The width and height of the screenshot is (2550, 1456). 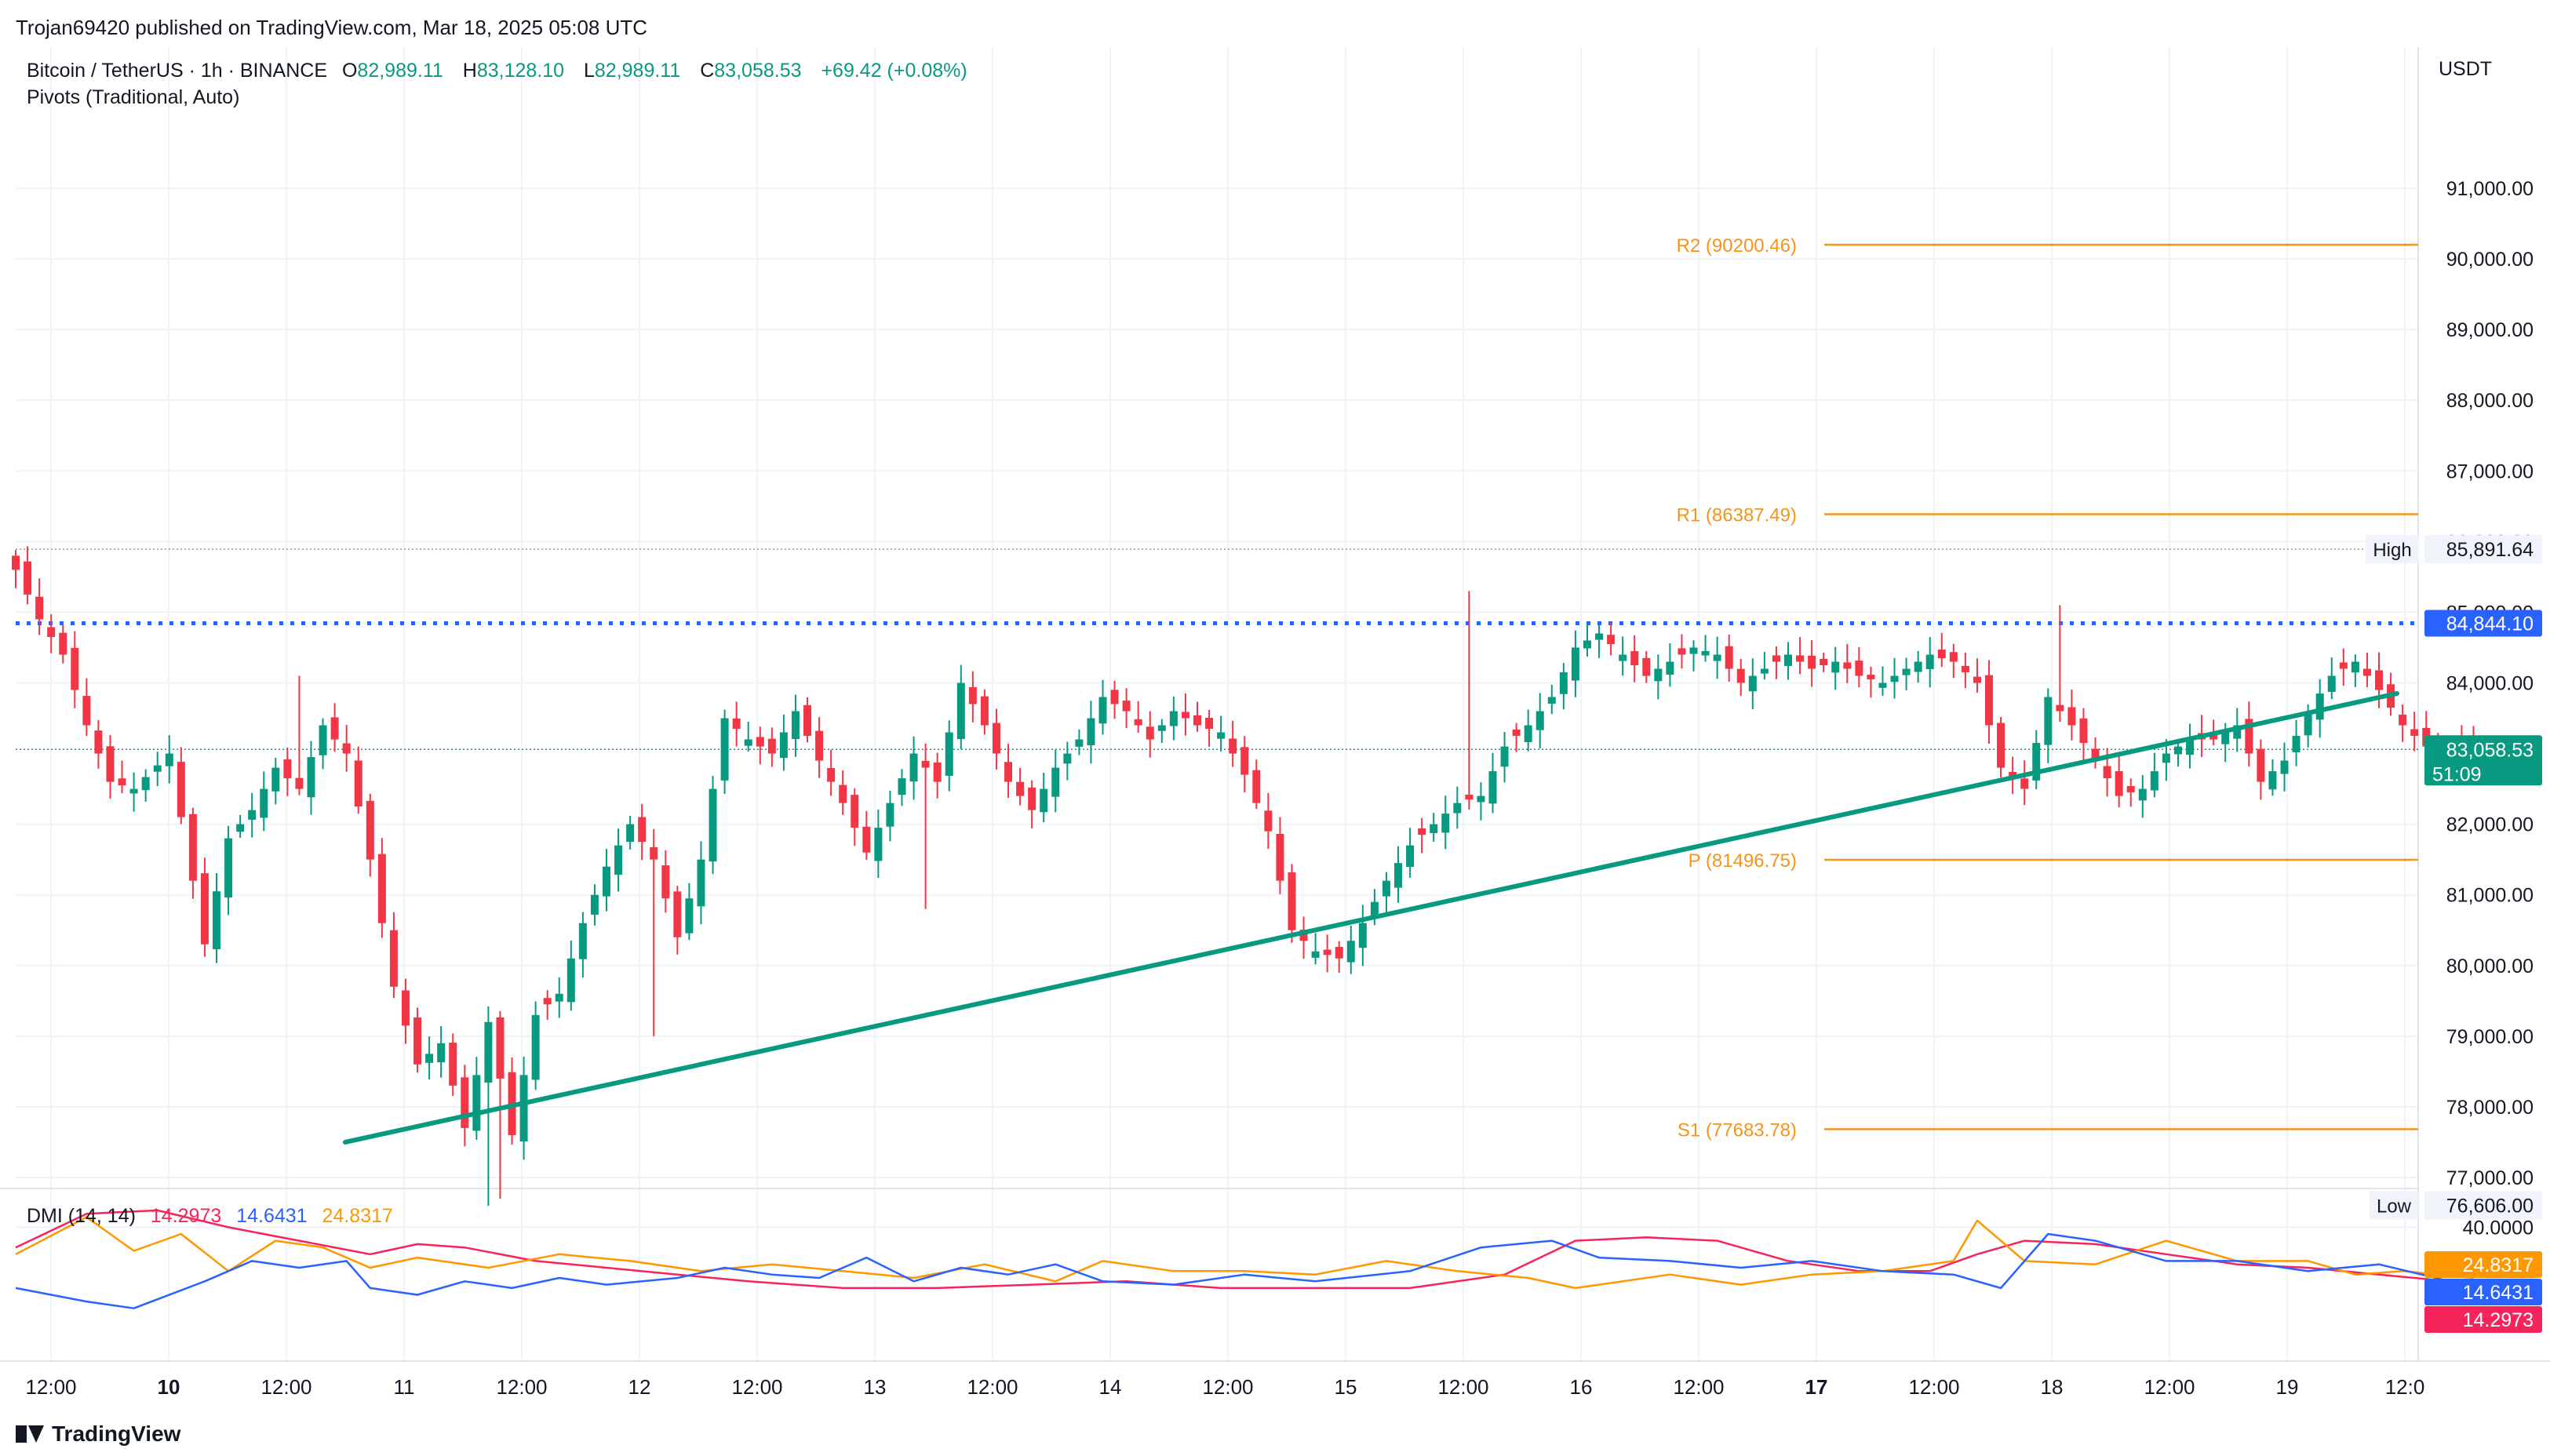 What do you see at coordinates (1816, 1387) in the screenshot?
I see `x-tick-label: 17` at bounding box center [1816, 1387].